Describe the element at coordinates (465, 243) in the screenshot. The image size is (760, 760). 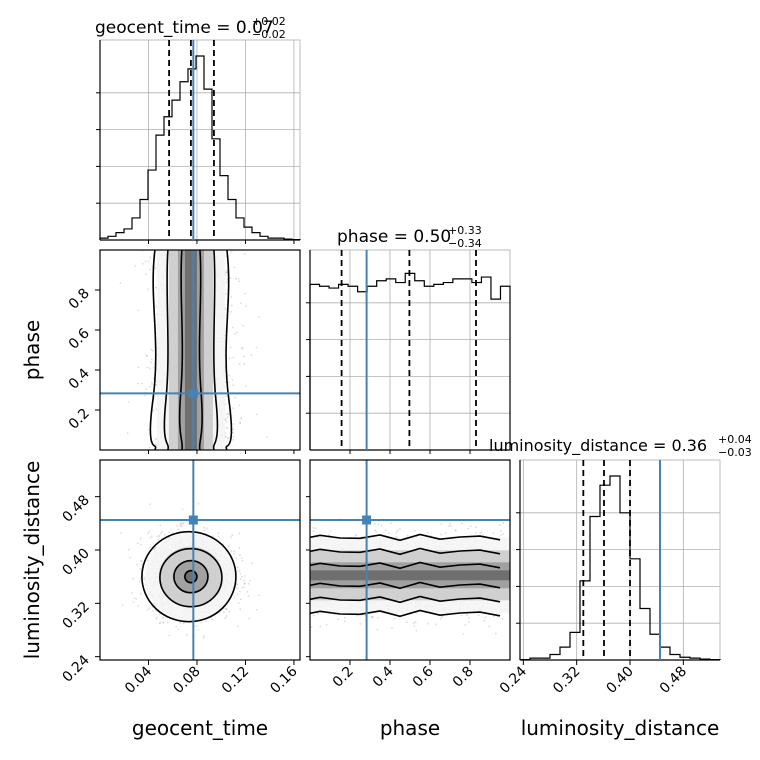
I see `title-phase-minus: −0.34` at that location.